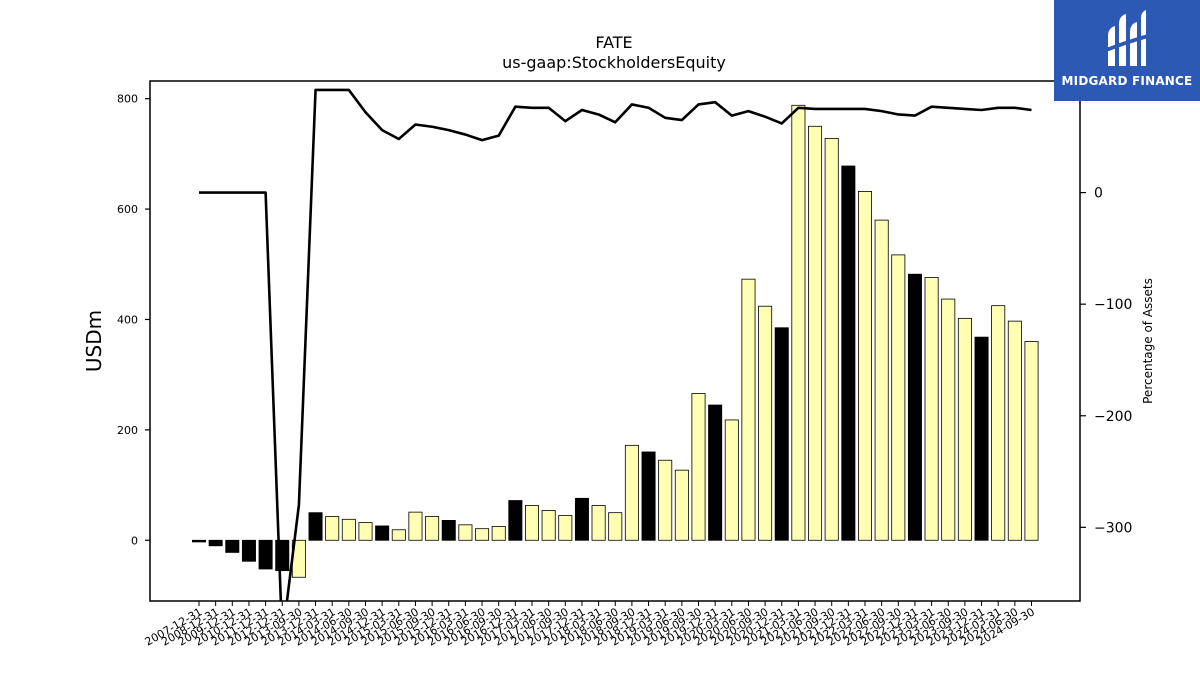 This screenshot has height=675, width=1200. What do you see at coordinates (614, 62) in the screenshot?
I see `chart-subtitle: us-gaap:StockholdersEquity` at bounding box center [614, 62].